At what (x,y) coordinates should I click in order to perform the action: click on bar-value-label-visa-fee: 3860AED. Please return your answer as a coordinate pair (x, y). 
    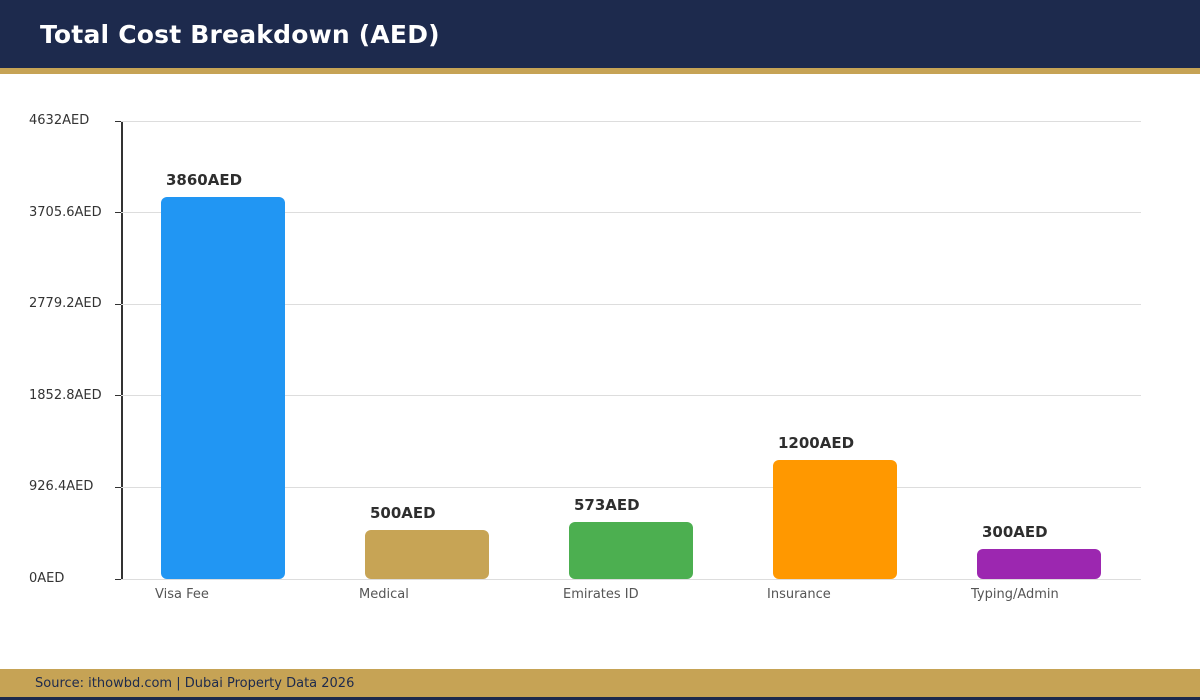
    Looking at the image, I should click on (204, 180).